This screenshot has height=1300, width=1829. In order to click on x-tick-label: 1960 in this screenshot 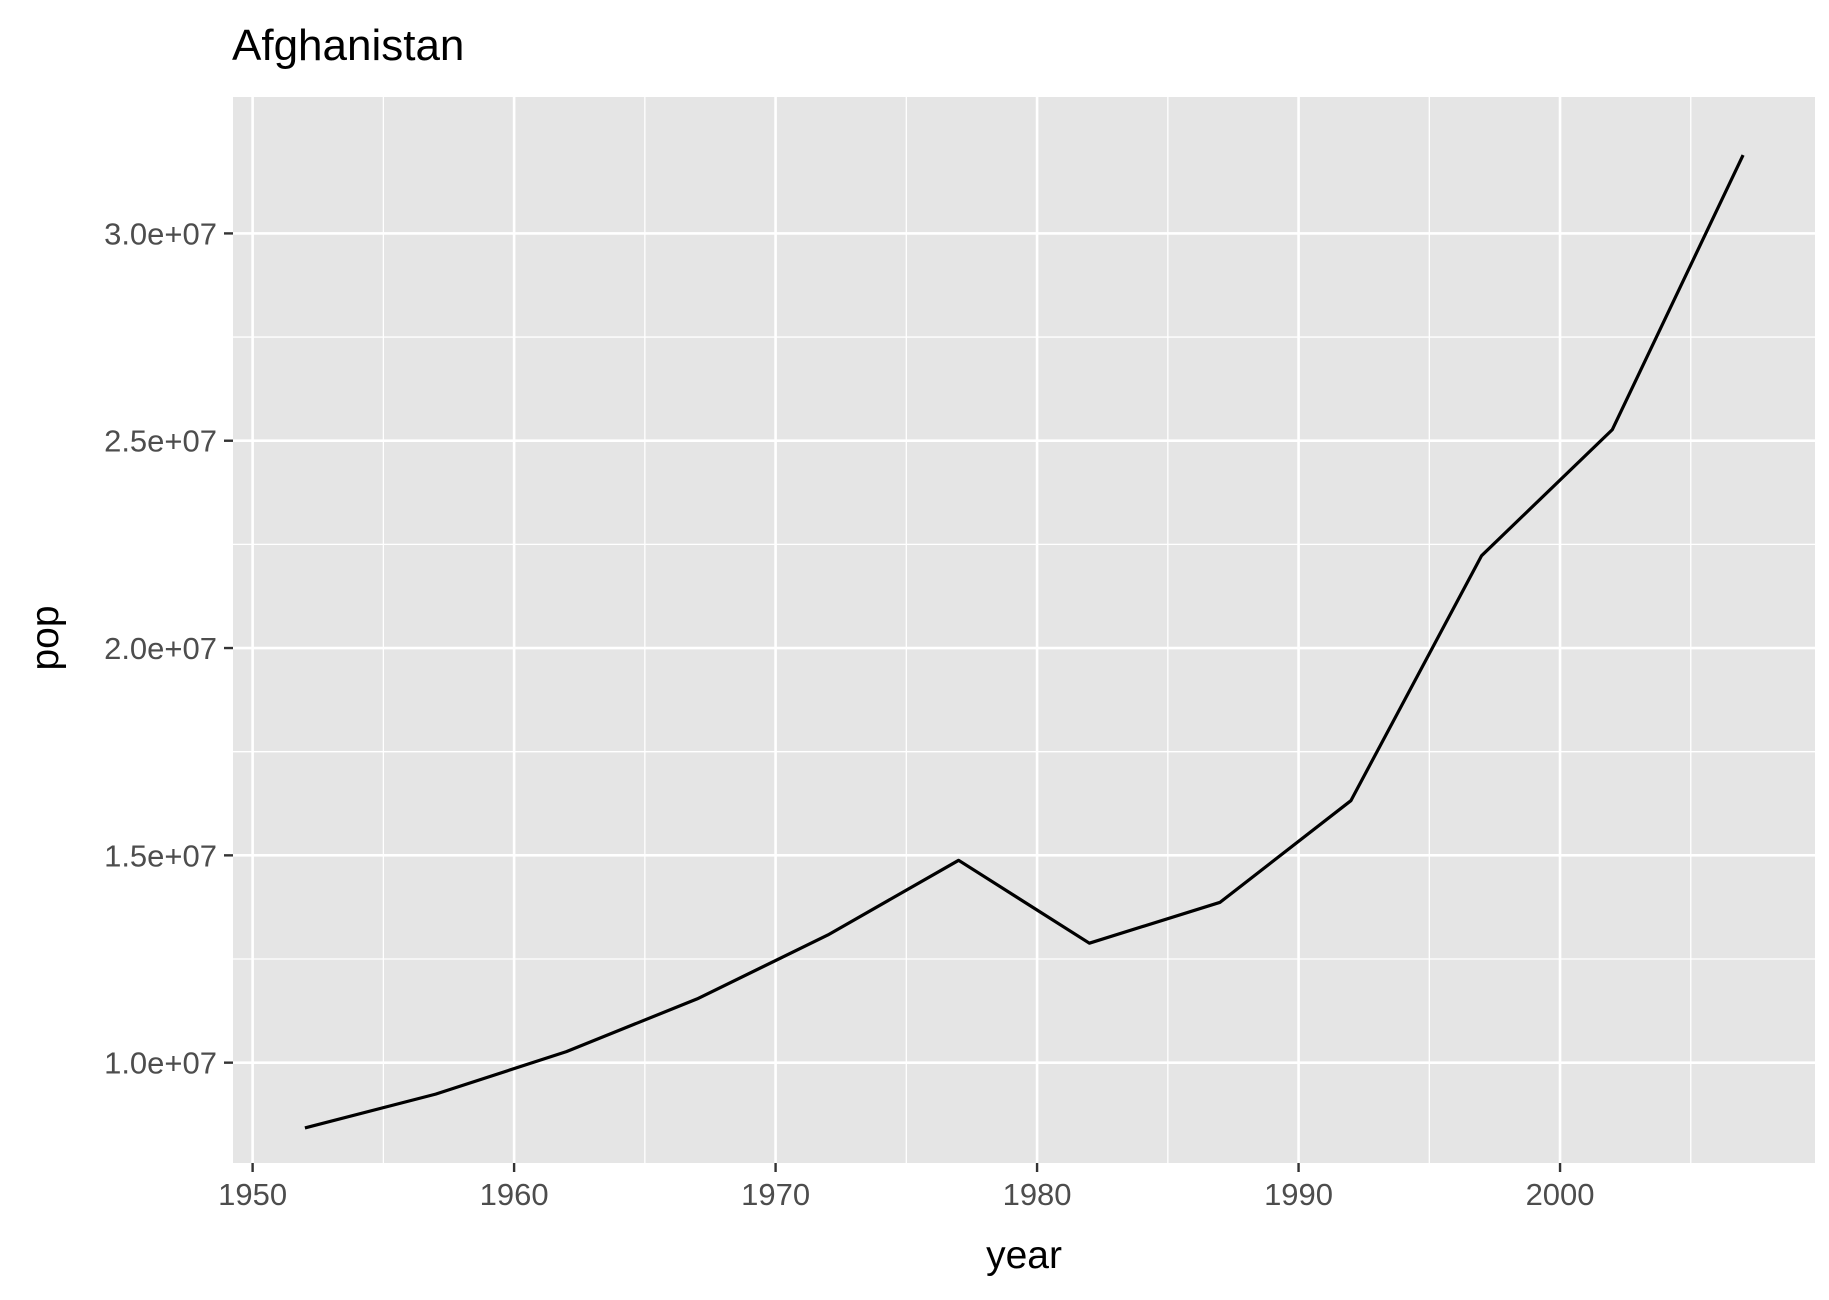, I will do `click(514, 1194)`.